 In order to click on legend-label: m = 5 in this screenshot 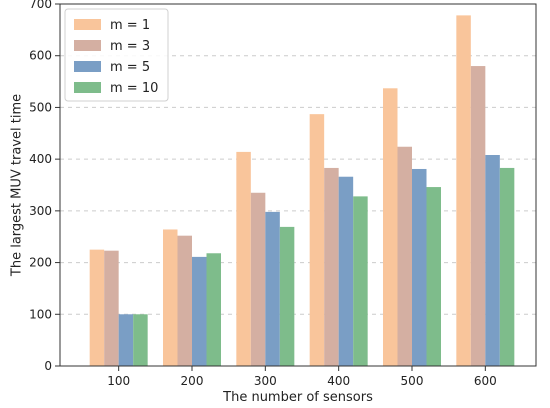, I will do `click(130, 67)`.